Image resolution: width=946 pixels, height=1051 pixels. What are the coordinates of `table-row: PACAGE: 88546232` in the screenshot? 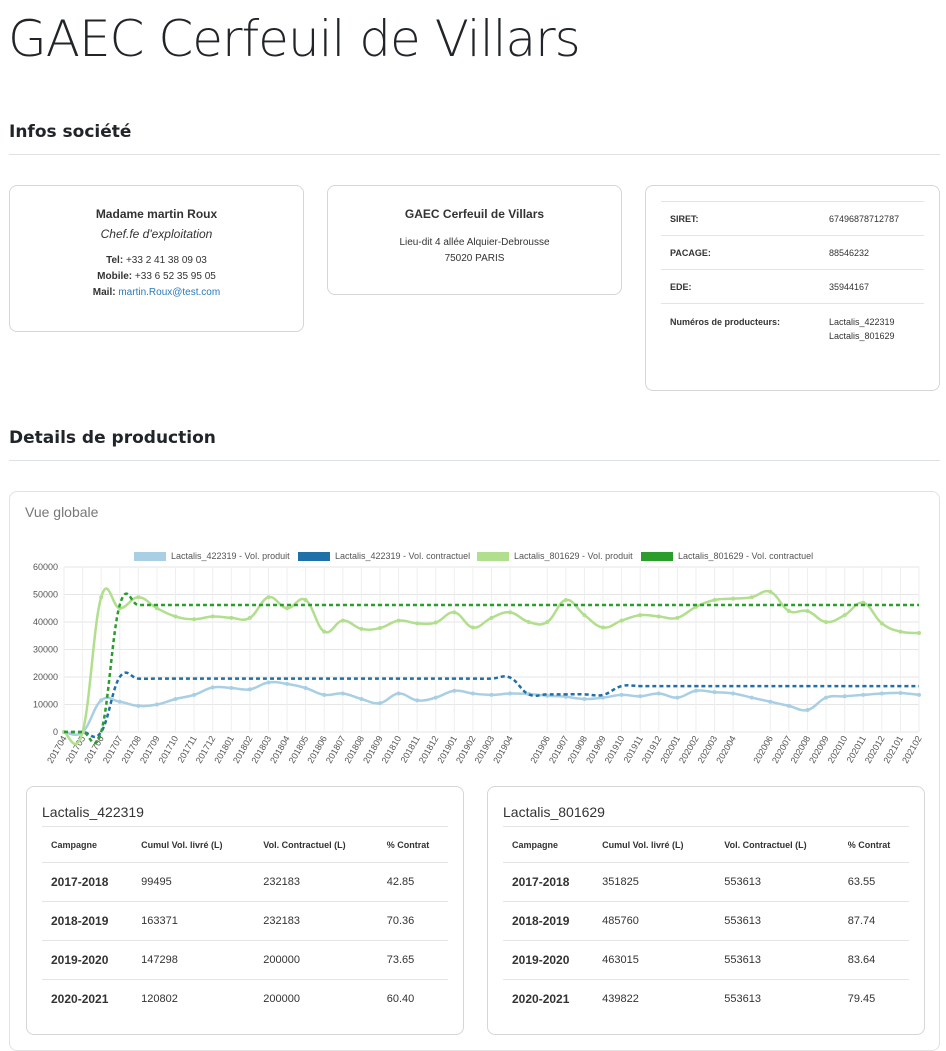 It's located at (792, 252).